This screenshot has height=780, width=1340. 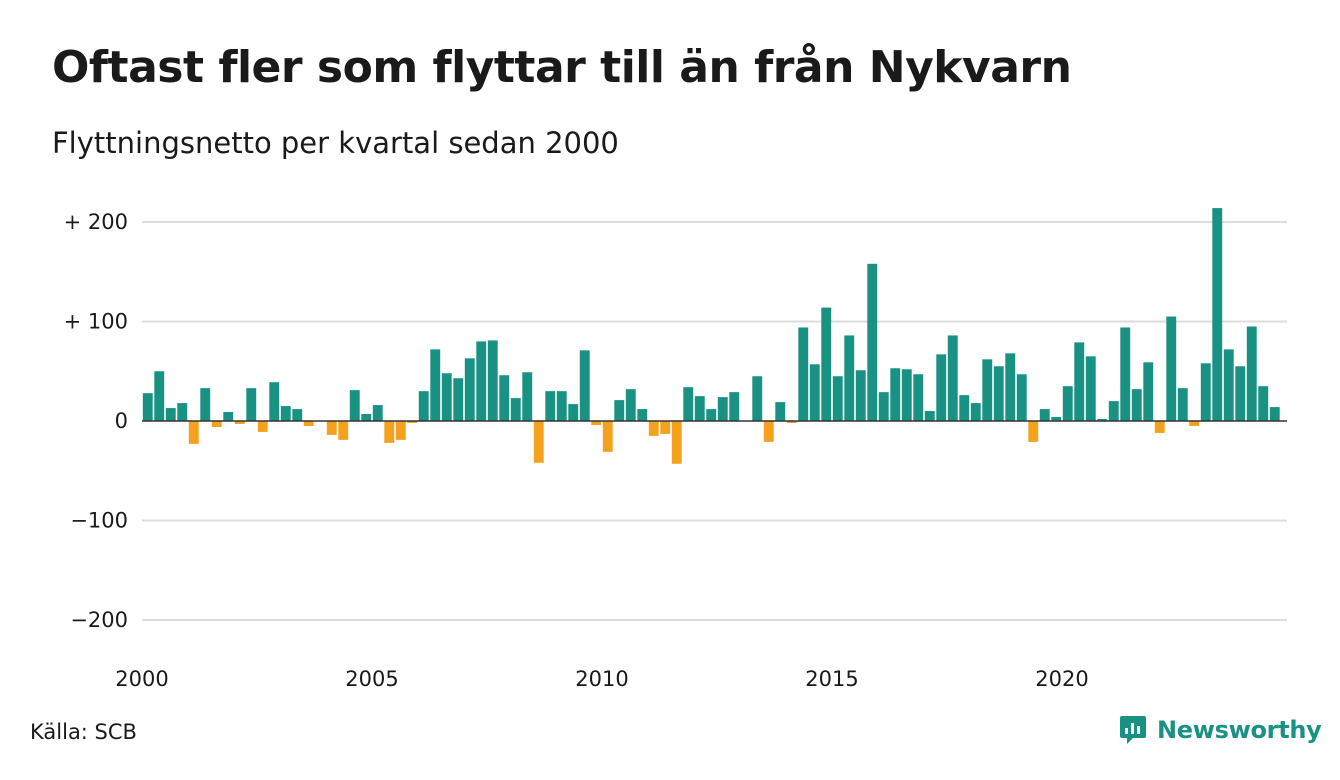 I want to click on x-tick-label: 2010, so click(x=601, y=679).